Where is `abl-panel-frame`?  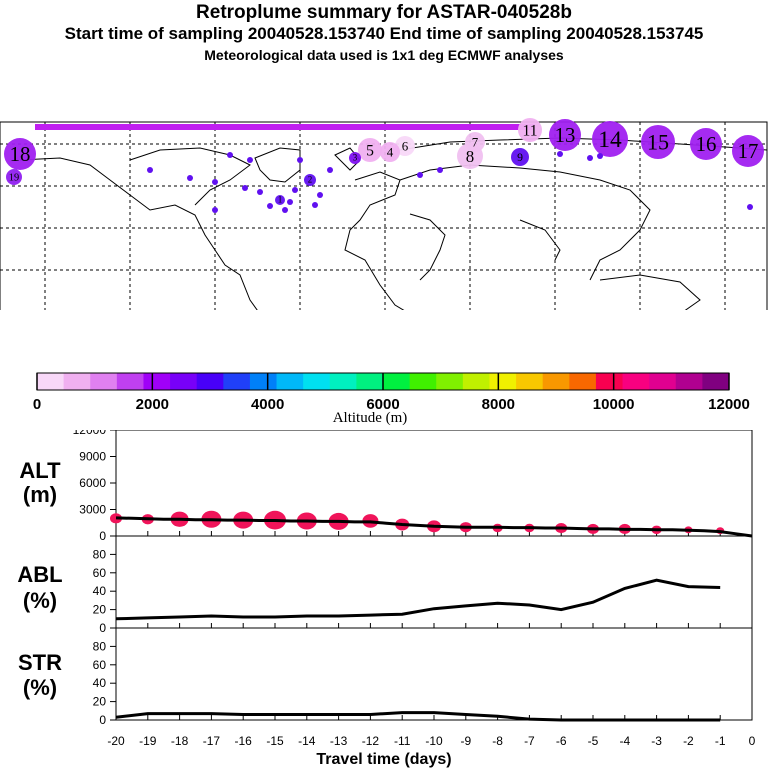 abl-panel-frame is located at coordinates (434, 582).